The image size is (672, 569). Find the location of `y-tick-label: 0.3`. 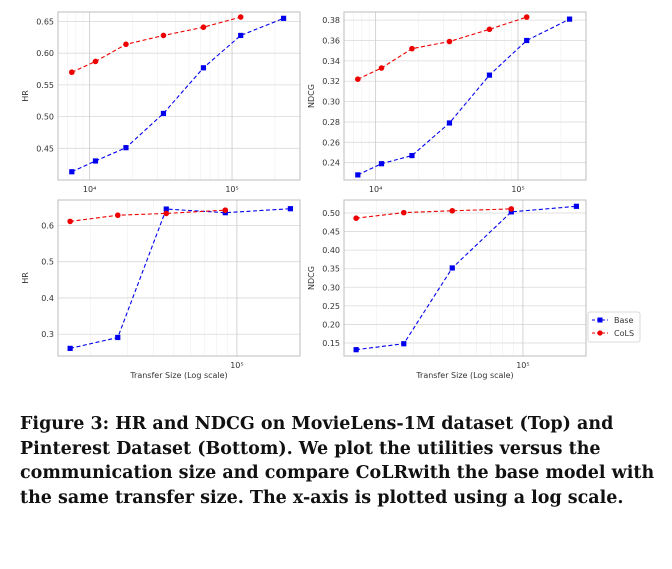

y-tick-label: 0.3 is located at coordinates (47, 334).